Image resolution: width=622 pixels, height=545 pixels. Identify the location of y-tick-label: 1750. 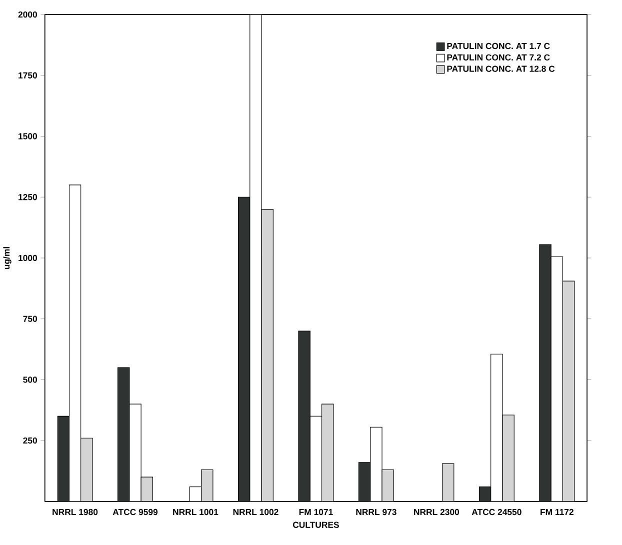
(27, 75).